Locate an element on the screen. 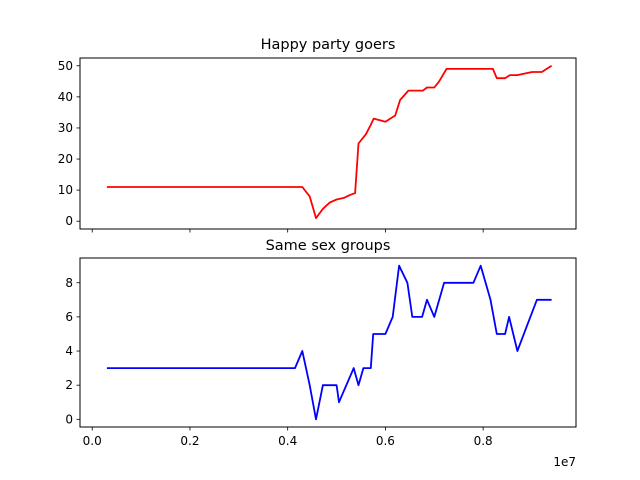 The width and height of the screenshot is (640, 480). bottom-y-tick-label: 2 is located at coordinates (69, 385).